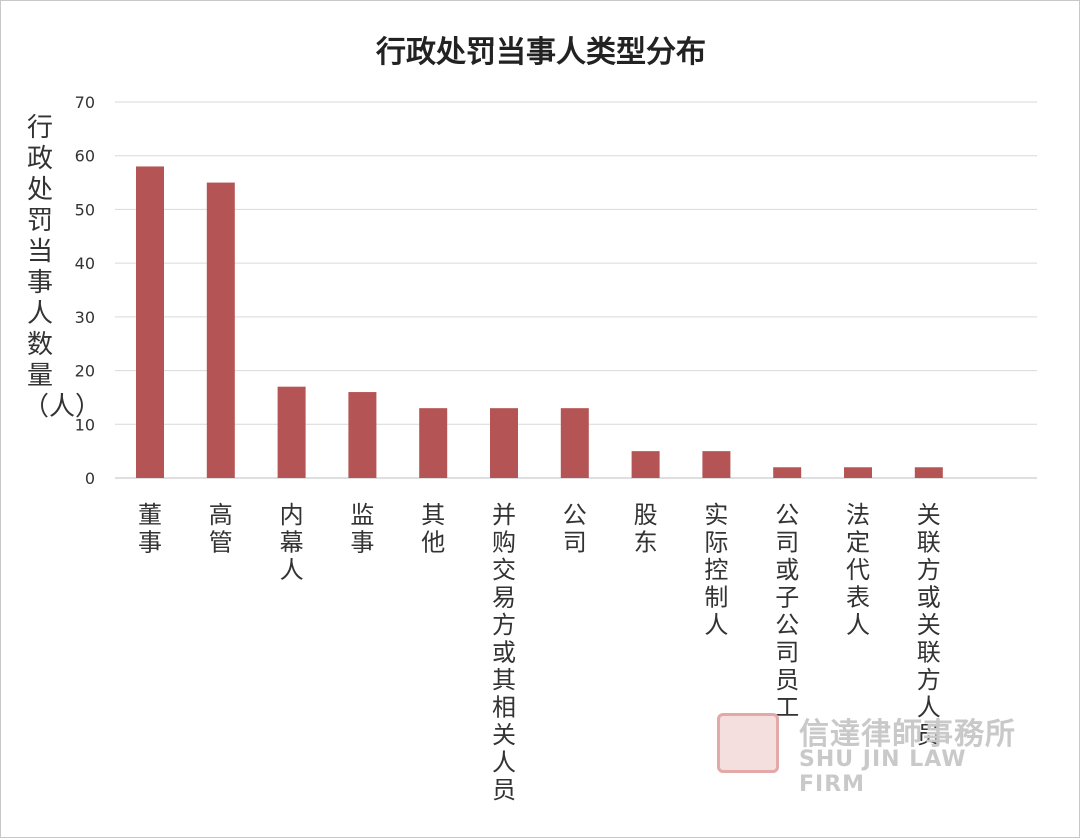 Image resolution: width=1080 pixels, height=839 pixels. I want to click on watermark-en: SHU JIN LAW FIRM, so click(883, 772).